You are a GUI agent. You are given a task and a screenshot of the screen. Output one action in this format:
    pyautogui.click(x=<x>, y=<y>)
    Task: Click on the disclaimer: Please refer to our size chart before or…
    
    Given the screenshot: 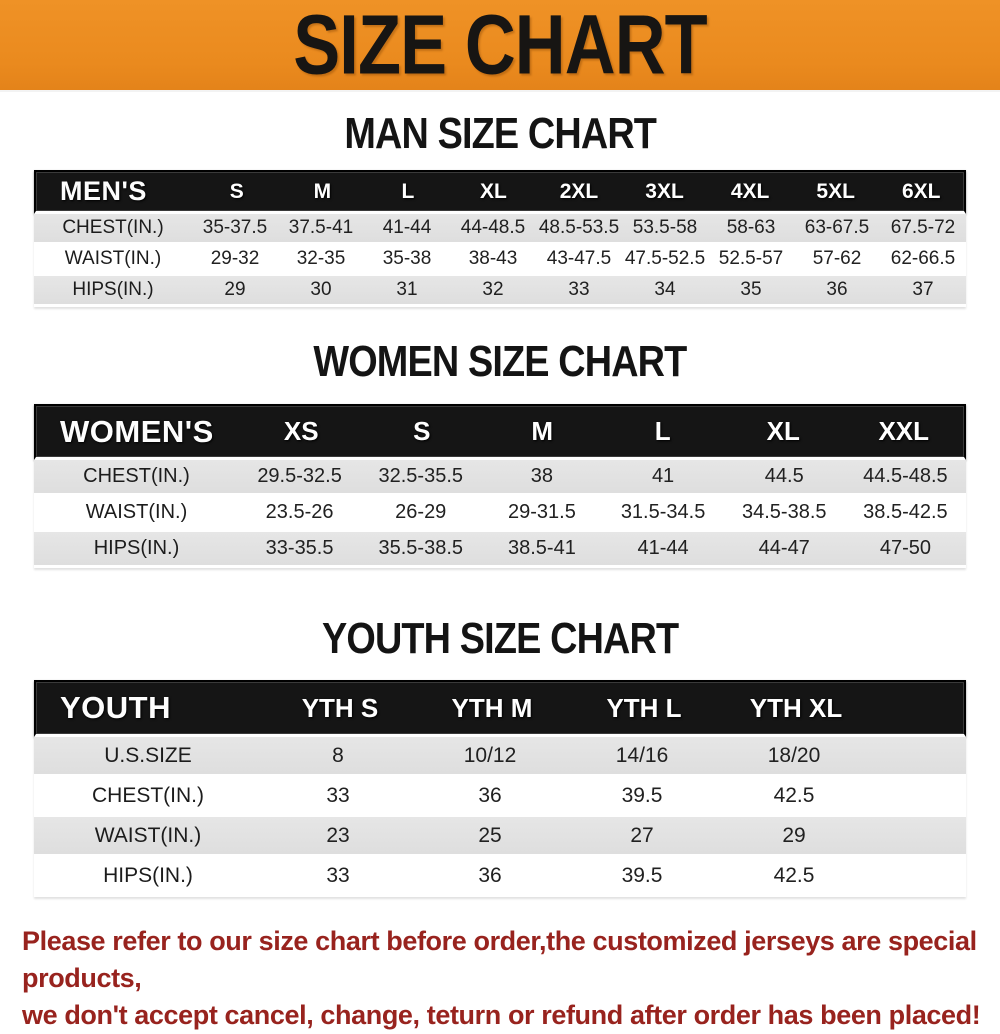 What is the action you would take?
    pyautogui.click(x=500, y=978)
    